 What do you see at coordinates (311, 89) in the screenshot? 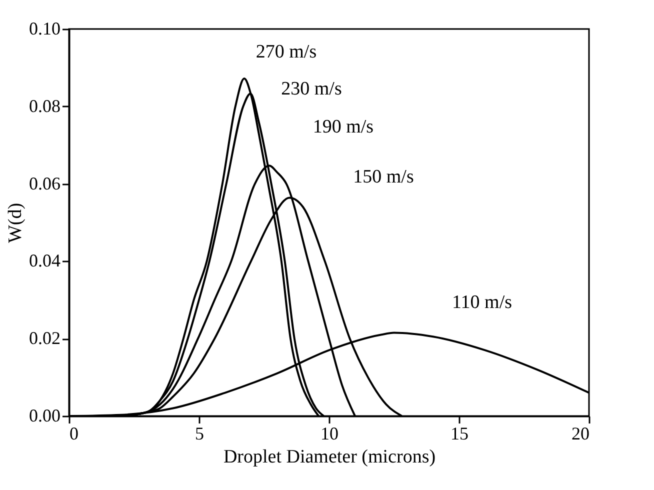
I see `series-label: 230 m/s` at bounding box center [311, 89].